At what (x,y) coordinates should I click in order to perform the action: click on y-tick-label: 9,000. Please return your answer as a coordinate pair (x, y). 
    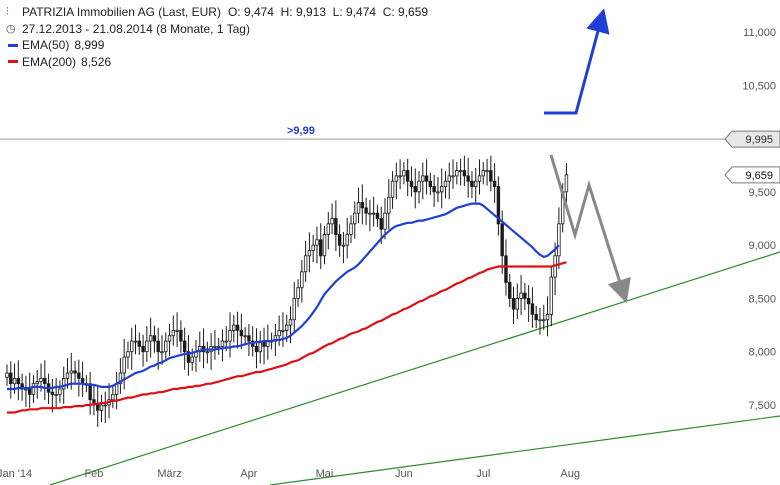
    Looking at the image, I should click on (762, 246).